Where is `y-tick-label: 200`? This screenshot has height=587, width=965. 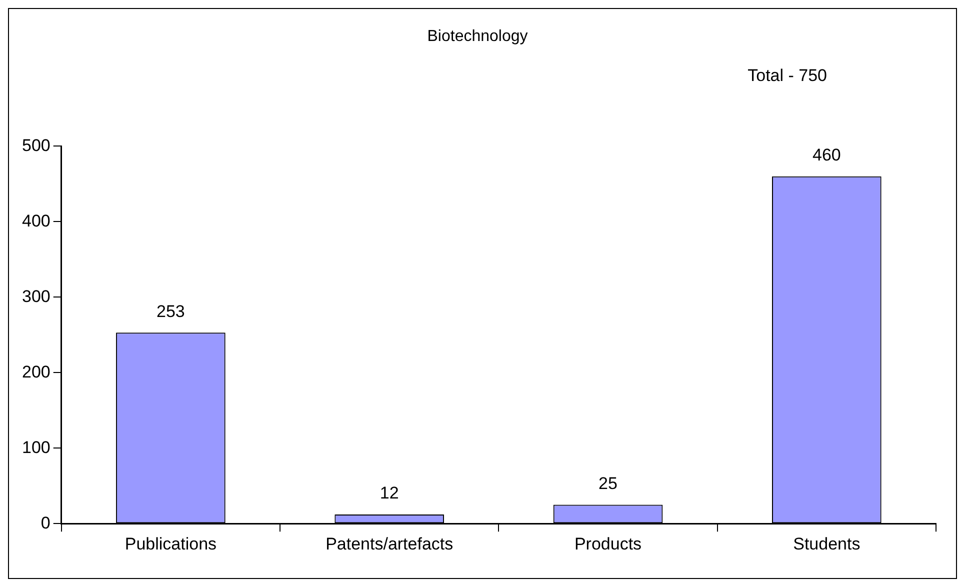 y-tick-label: 200 is located at coordinates (36, 372).